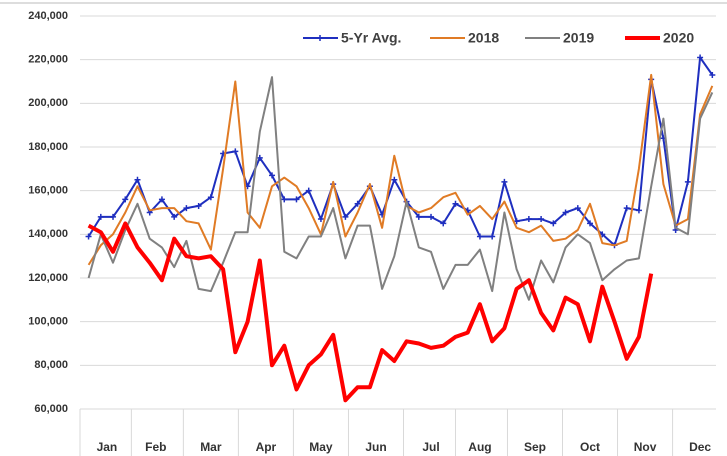 The height and width of the screenshot is (456, 727). What do you see at coordinates (51, 409) in the screenshot?
I see `y-tick-label: 60,000` at bounding box center [51, 409].